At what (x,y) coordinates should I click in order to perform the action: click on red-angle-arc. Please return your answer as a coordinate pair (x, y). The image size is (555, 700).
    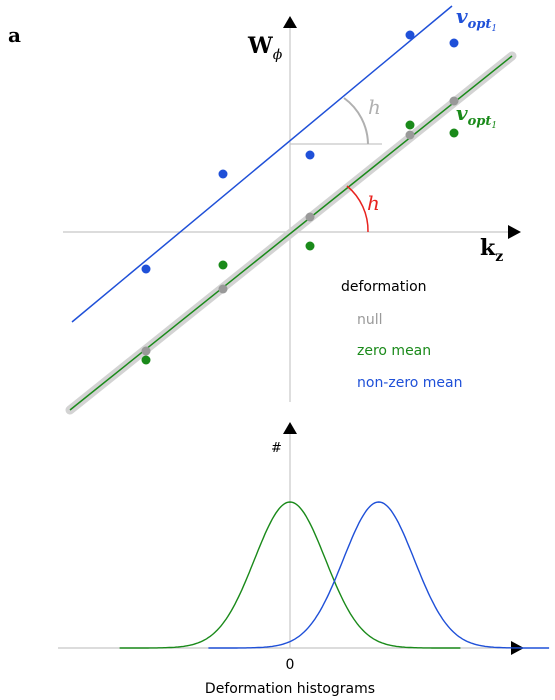
    Looking at the image, I should click on (357, 209).